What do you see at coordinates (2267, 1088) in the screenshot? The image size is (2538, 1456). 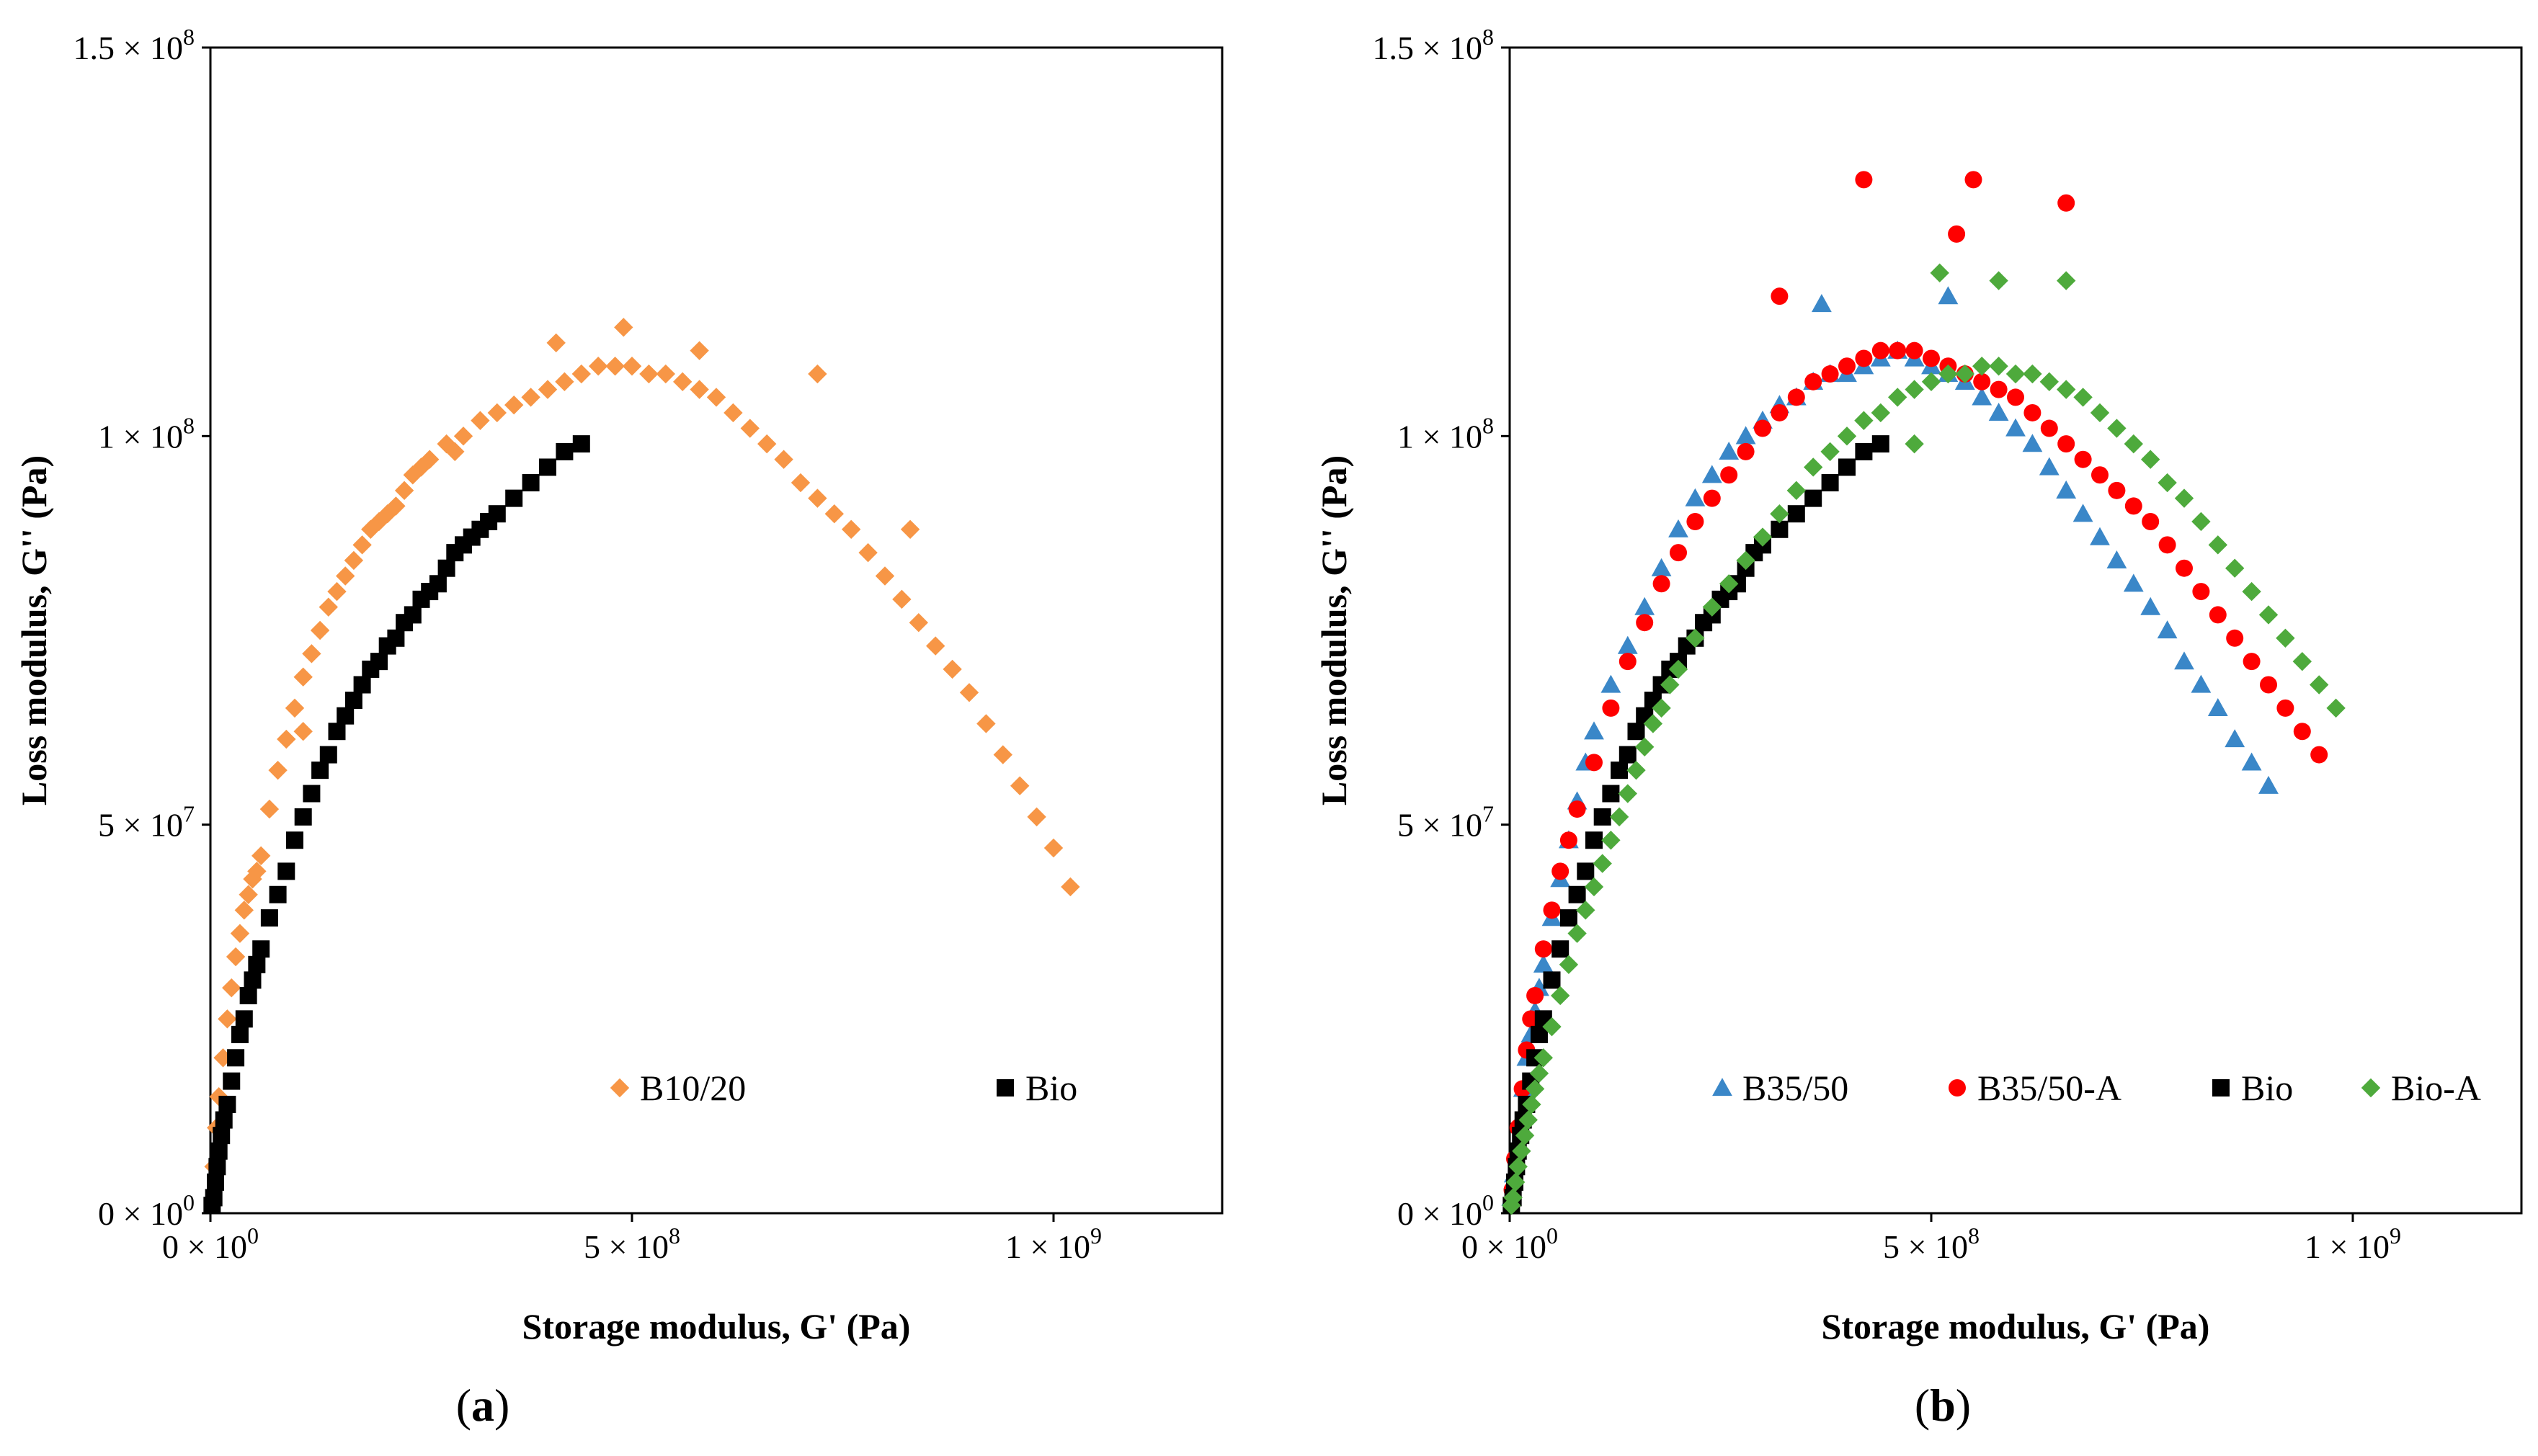 I see `legend-label: Bio` at bounding box center [2267, 1088].